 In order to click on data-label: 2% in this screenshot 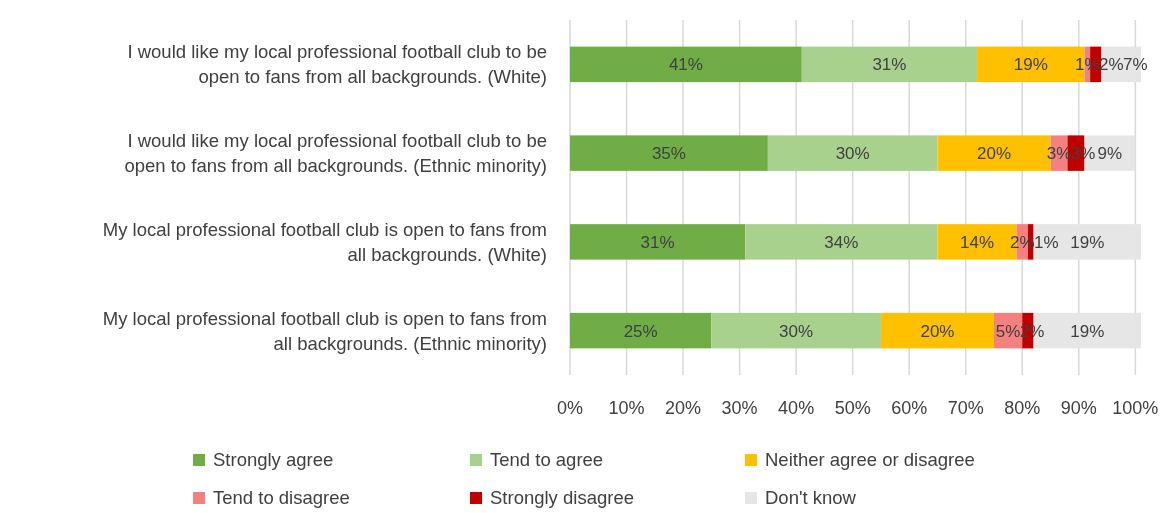, I will do `click(1032, 331)`.